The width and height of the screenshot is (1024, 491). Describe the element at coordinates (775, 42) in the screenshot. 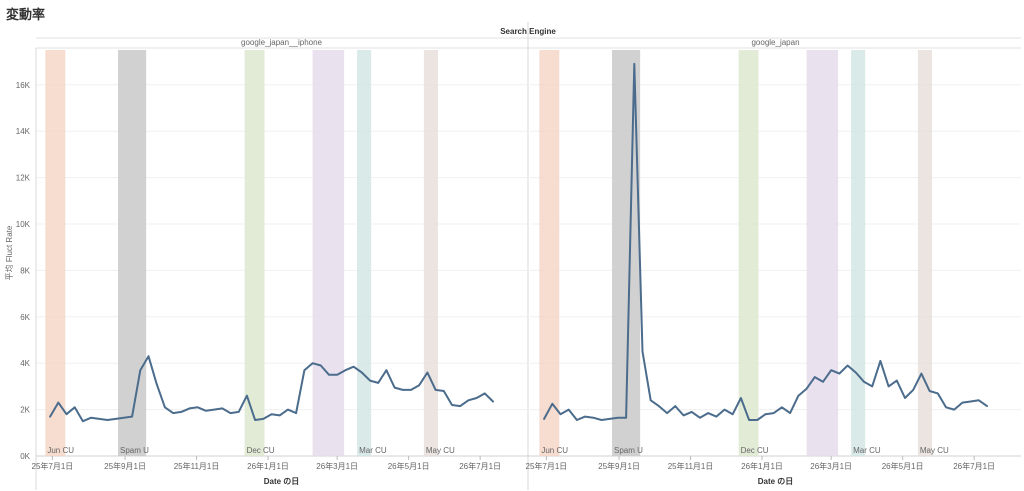

I see `panel-title: google_japan` at that location.